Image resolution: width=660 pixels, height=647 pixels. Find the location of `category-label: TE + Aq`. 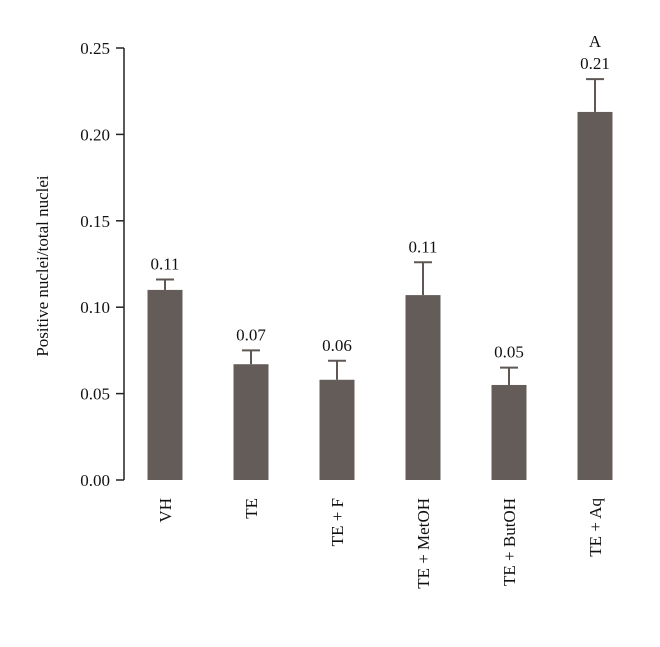

category-label: TE + Aq is located at coordinates (595, 527).